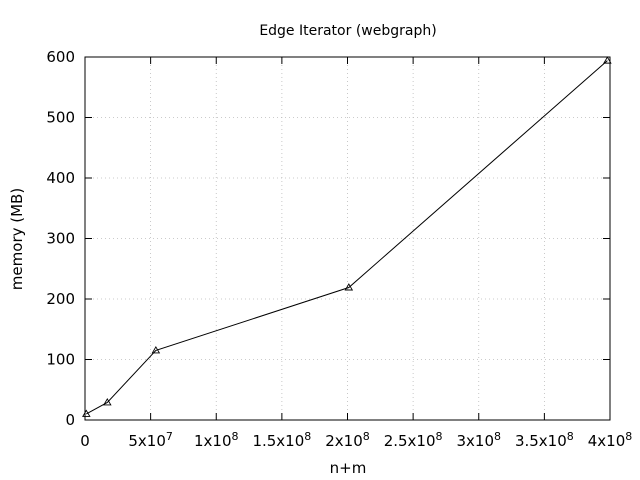 The image size is (640, 480). I want to click on x-tick-label: 5x10⁷, so click(150, 440).